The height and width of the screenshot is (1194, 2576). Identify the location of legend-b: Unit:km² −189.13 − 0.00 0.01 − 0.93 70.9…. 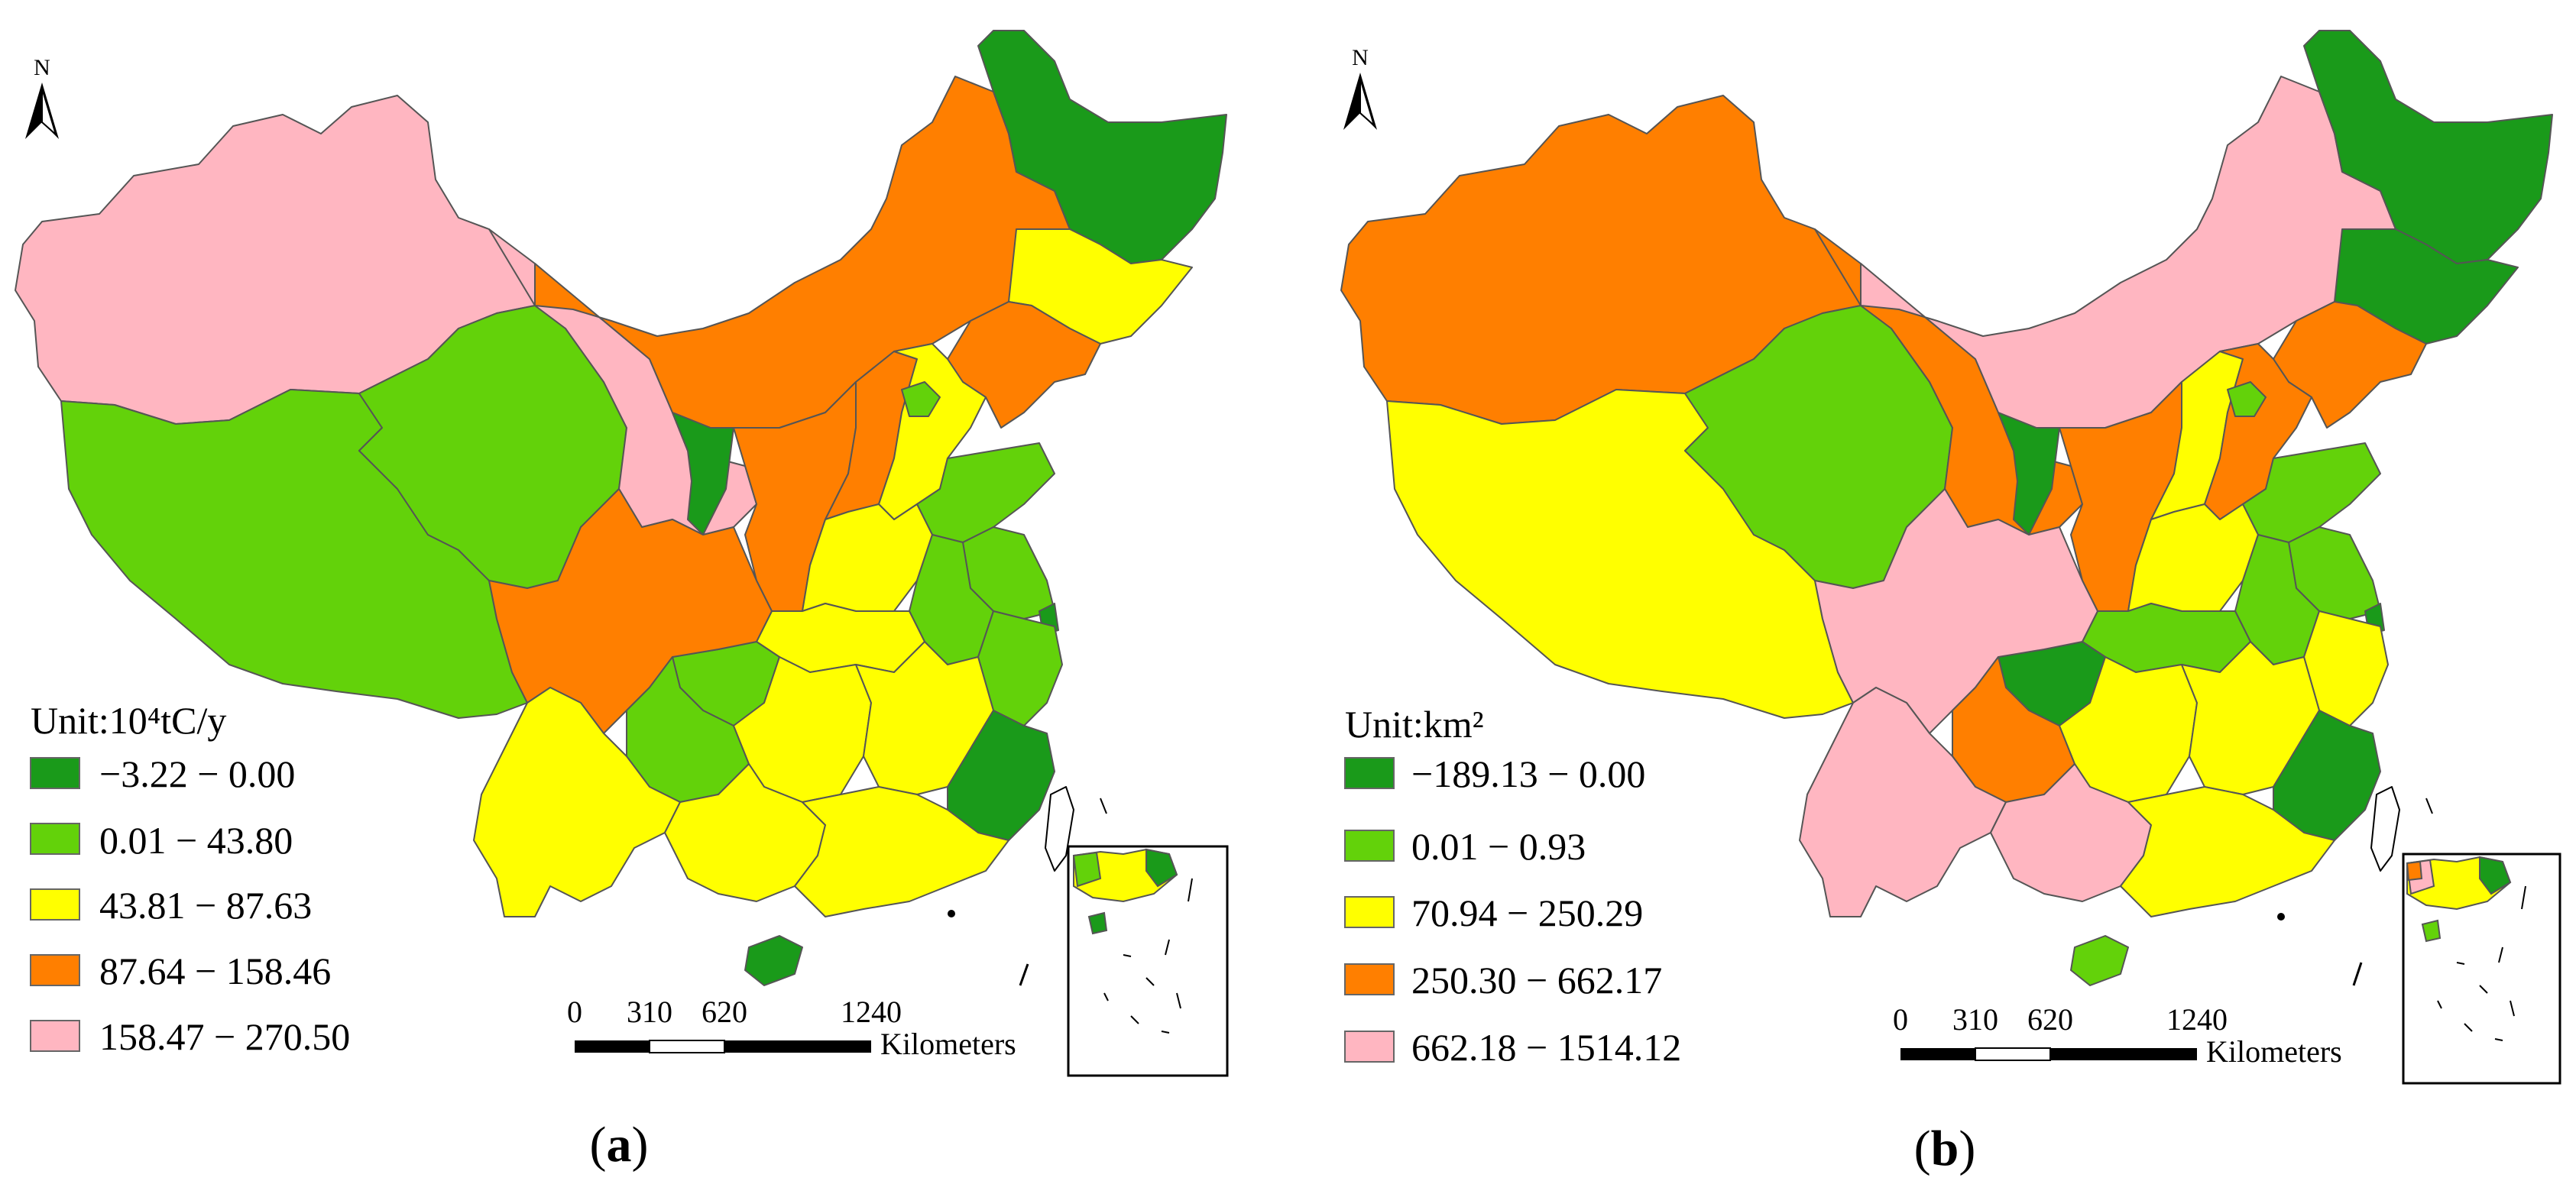
(1512, 886).